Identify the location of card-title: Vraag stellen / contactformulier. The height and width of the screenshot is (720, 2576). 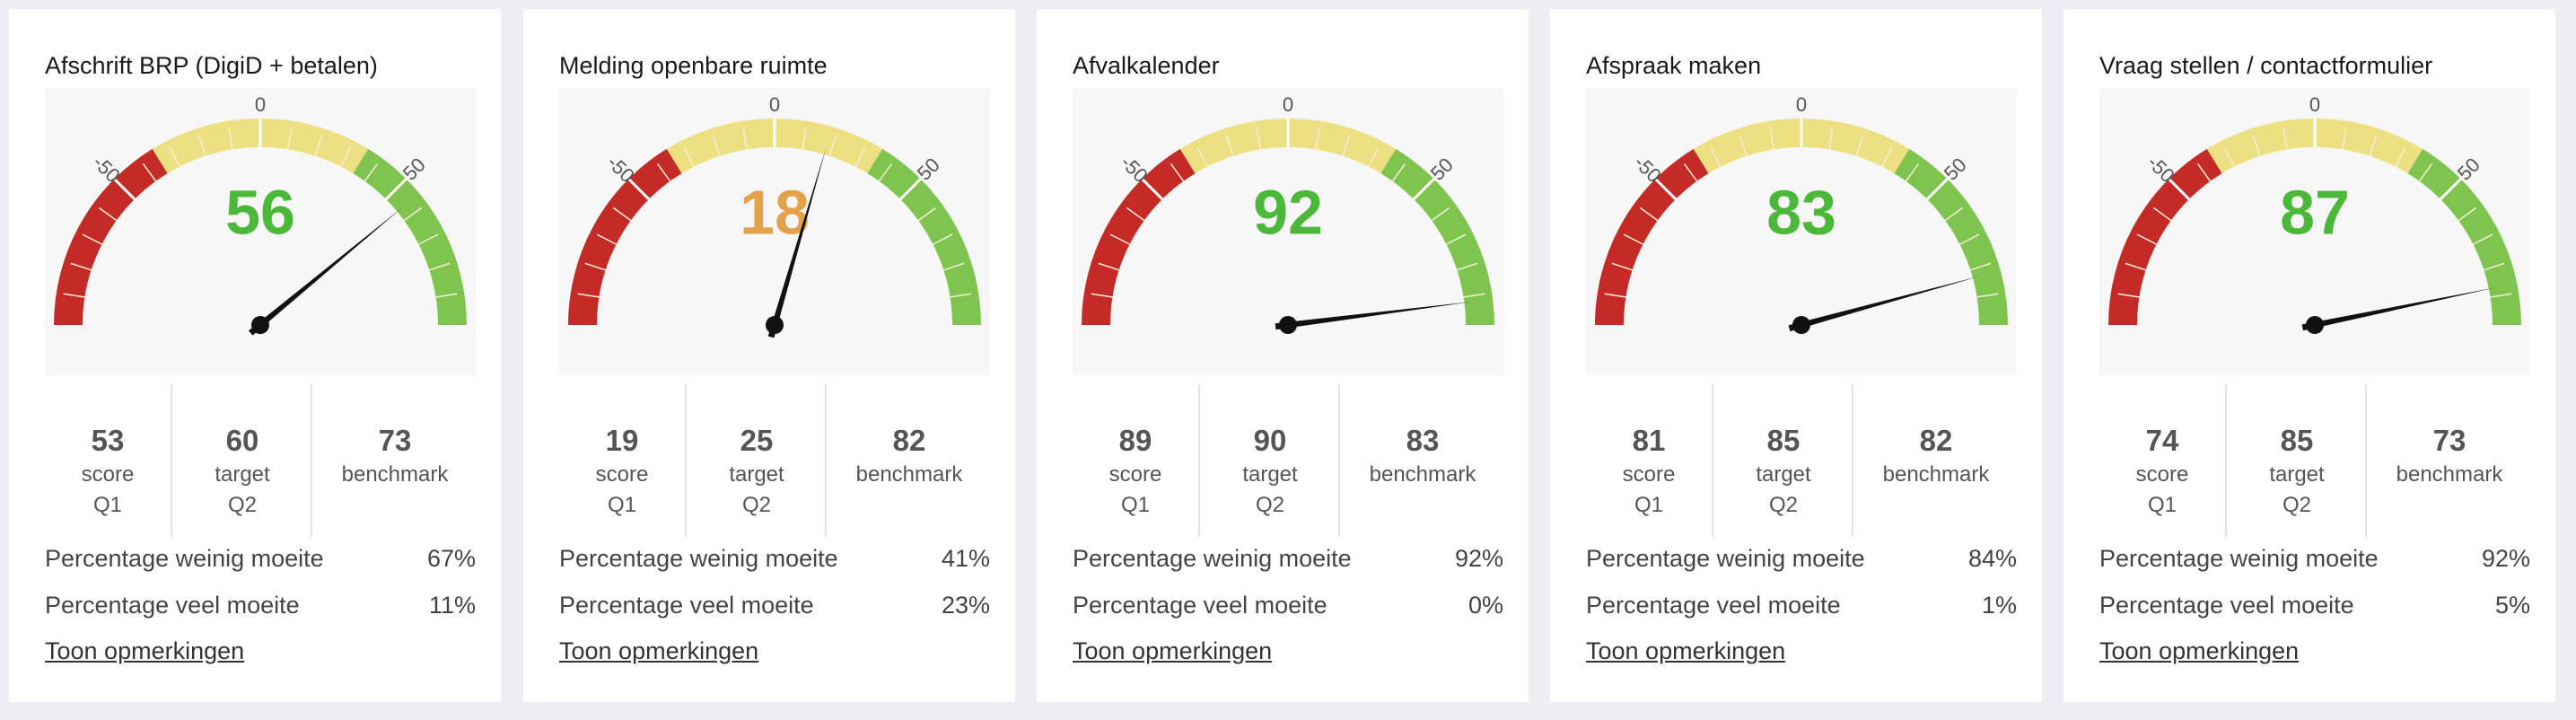
(2266, 65).